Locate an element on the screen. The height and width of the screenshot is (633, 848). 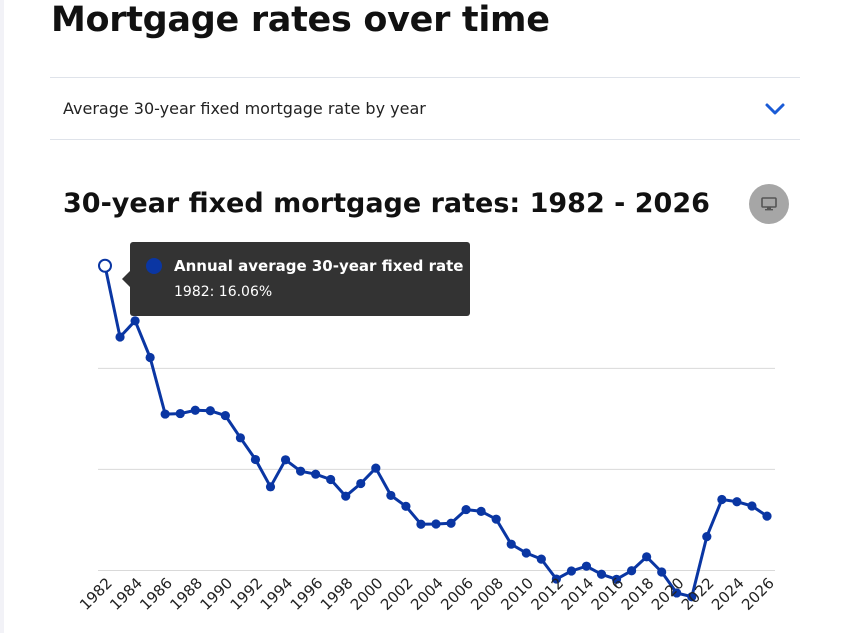
monitor-icon is located at coordinates (769, 204).